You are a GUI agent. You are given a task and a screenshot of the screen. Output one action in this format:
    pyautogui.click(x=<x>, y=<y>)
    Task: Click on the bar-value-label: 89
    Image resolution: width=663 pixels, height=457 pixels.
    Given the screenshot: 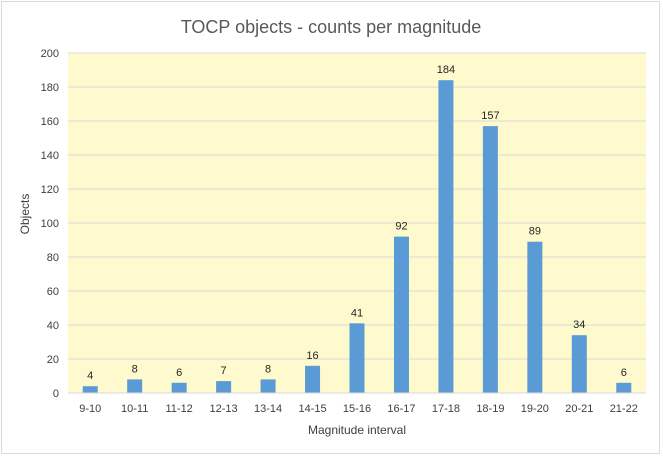 What is the action you would take?
    pyautogui.click(x=535, y=232)
    